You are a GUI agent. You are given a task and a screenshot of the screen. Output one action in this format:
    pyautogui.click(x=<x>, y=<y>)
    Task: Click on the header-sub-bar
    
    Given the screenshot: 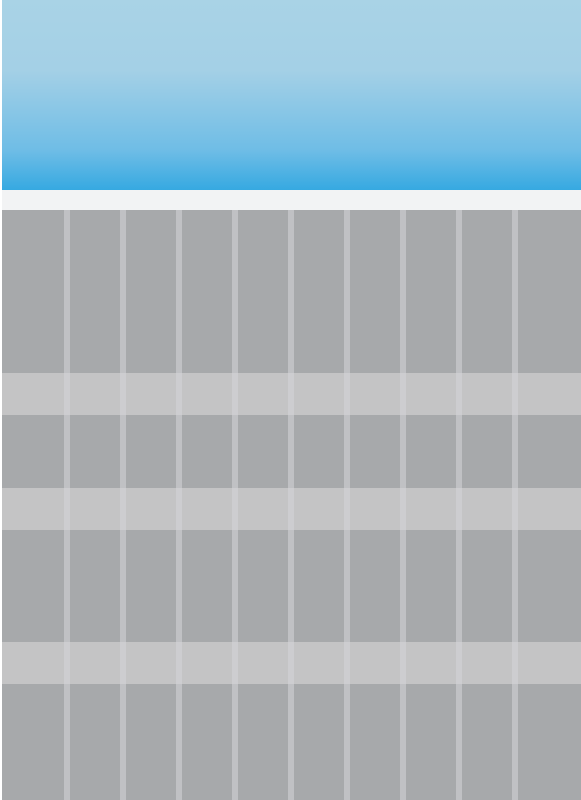 What is the action you would take?
    pyautogui.click(x=291, y=200)
    